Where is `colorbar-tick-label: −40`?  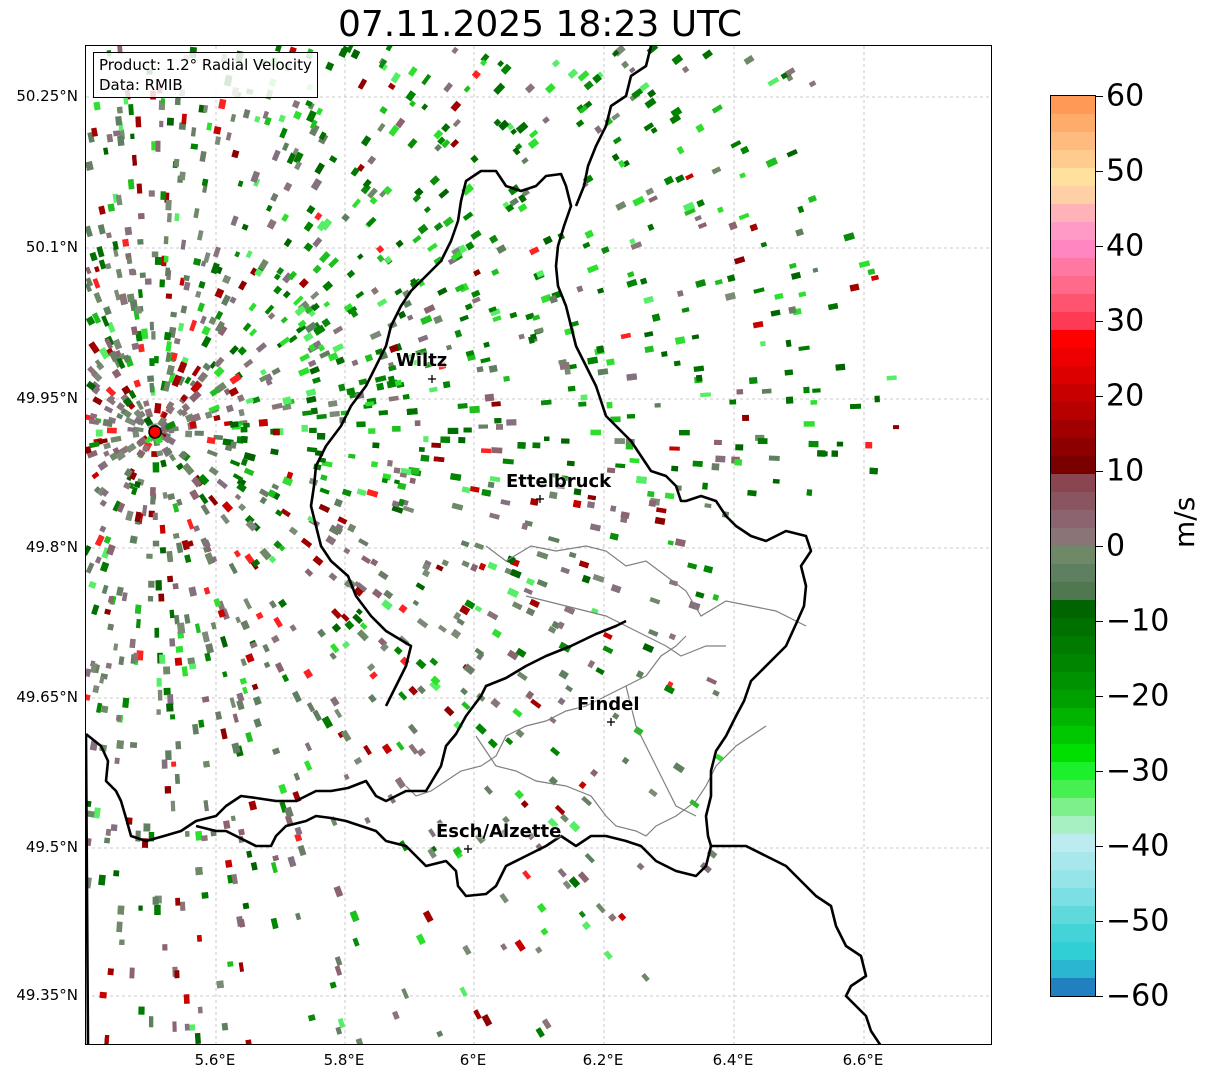
colorbar-tick-label: −40 is located at coordinates (1138, 846).